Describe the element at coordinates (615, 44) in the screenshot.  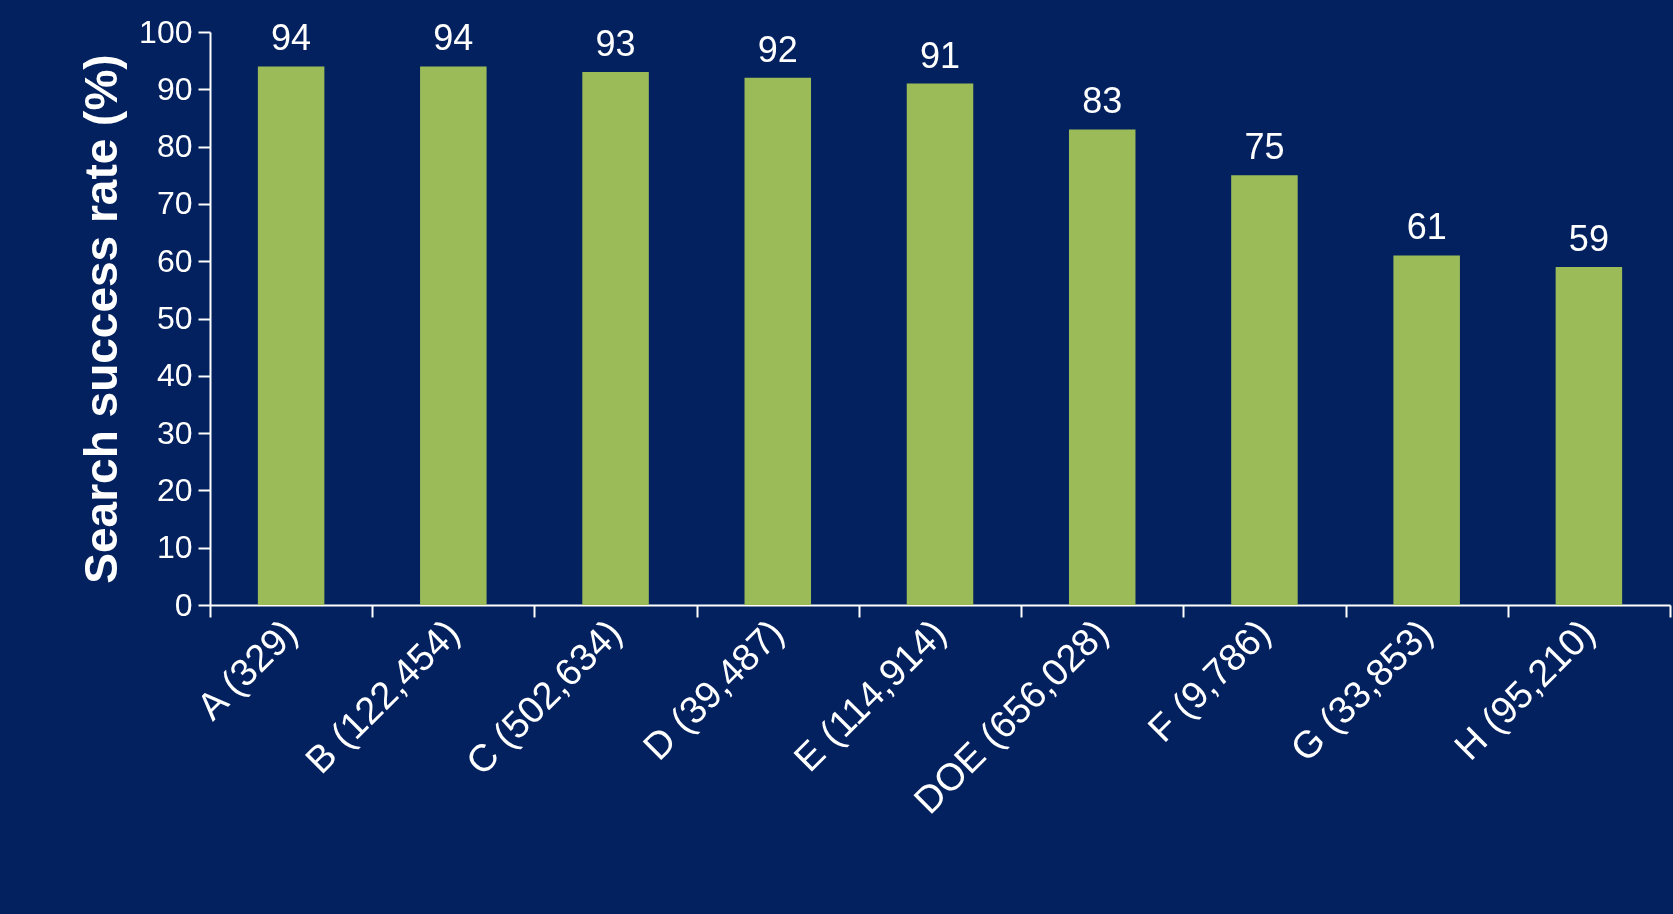
I see `data-label: 93` at that location.